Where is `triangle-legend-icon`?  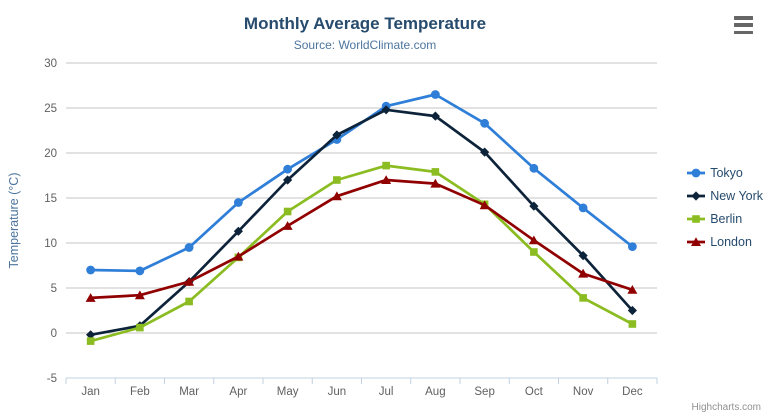
triangle-legend-icon is located at coordinates (696, 241).